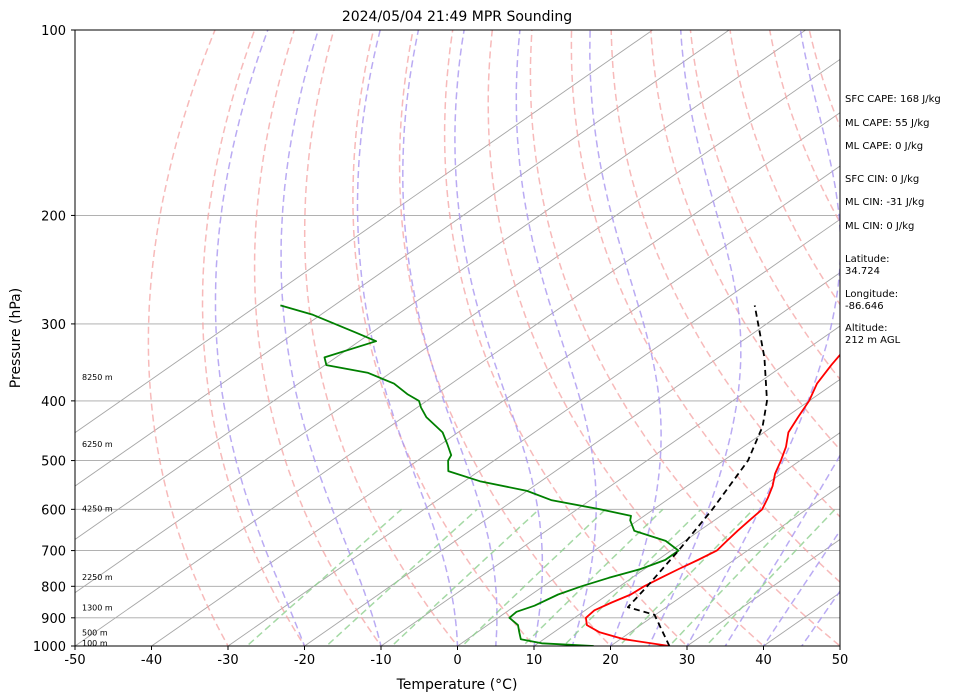 The height and width of the screenshot is (700, 961). I want to click on x-tick-label: -20, so click(304, 660).